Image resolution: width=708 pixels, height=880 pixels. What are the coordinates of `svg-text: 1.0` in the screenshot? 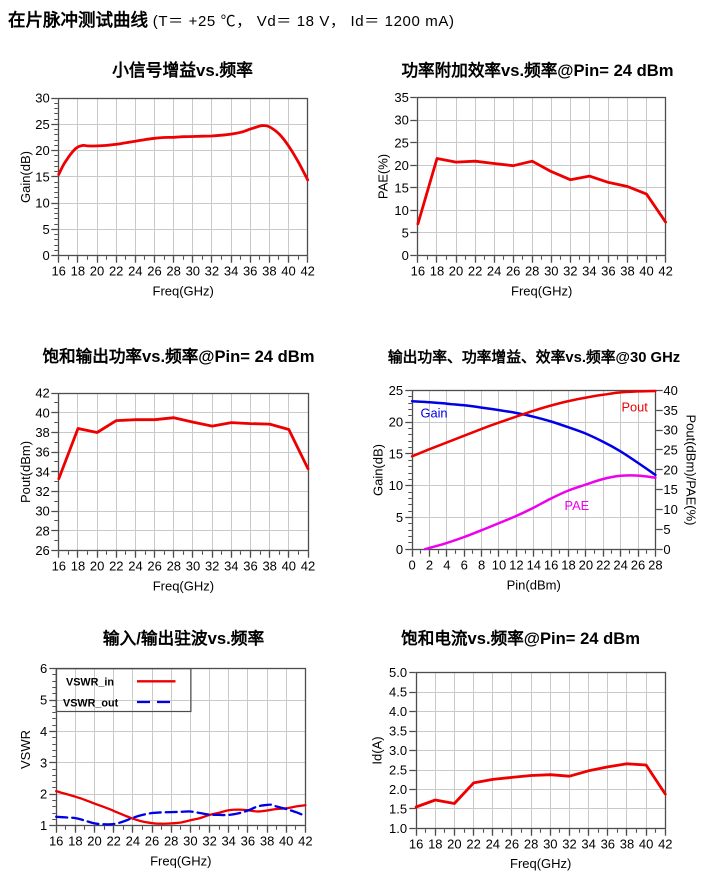 It's located at (398, 828).